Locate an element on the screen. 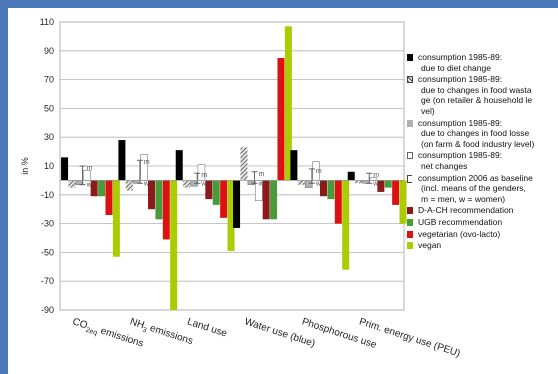 Image resolution: width=558 pixels, height=374 pixels. legend-label-line: (on farm & food industry level) is located at coordinates (478, 143).